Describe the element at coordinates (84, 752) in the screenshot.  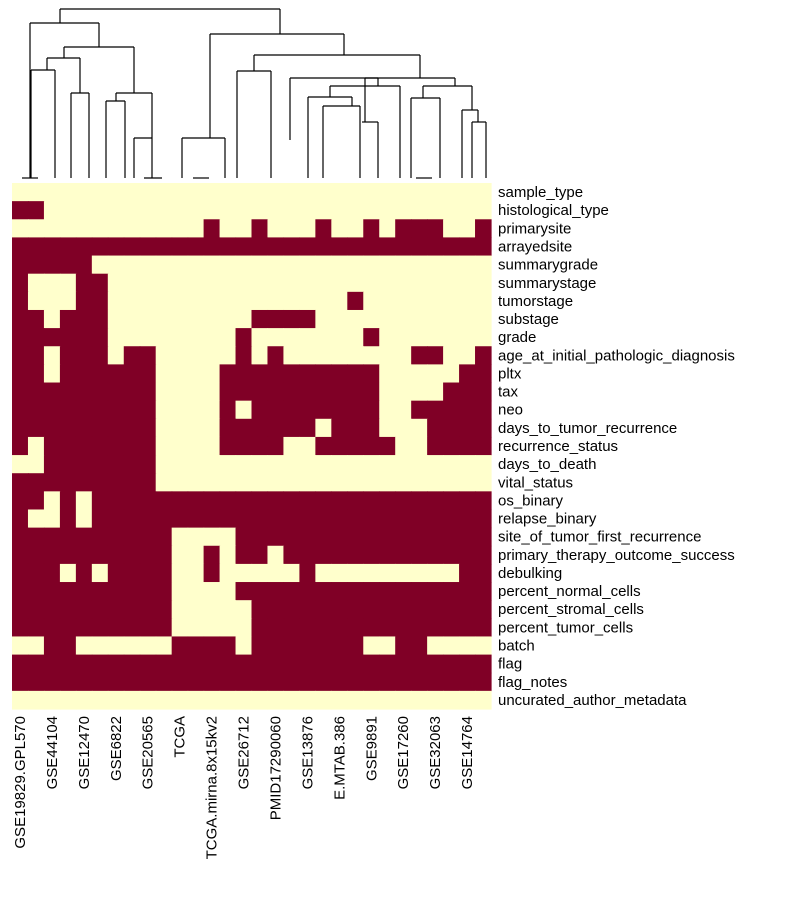
I see `column-label: GSE12470` at that location.